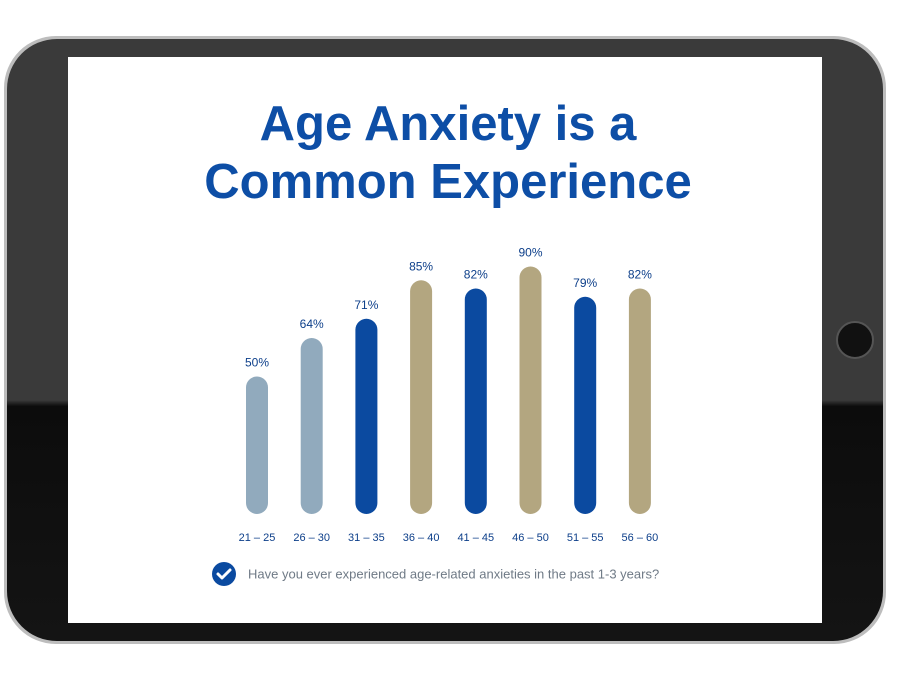 Image resolution: width=900 pixels, height=680 pixels. I want to click on value-label: 50%, so click(257, 363).